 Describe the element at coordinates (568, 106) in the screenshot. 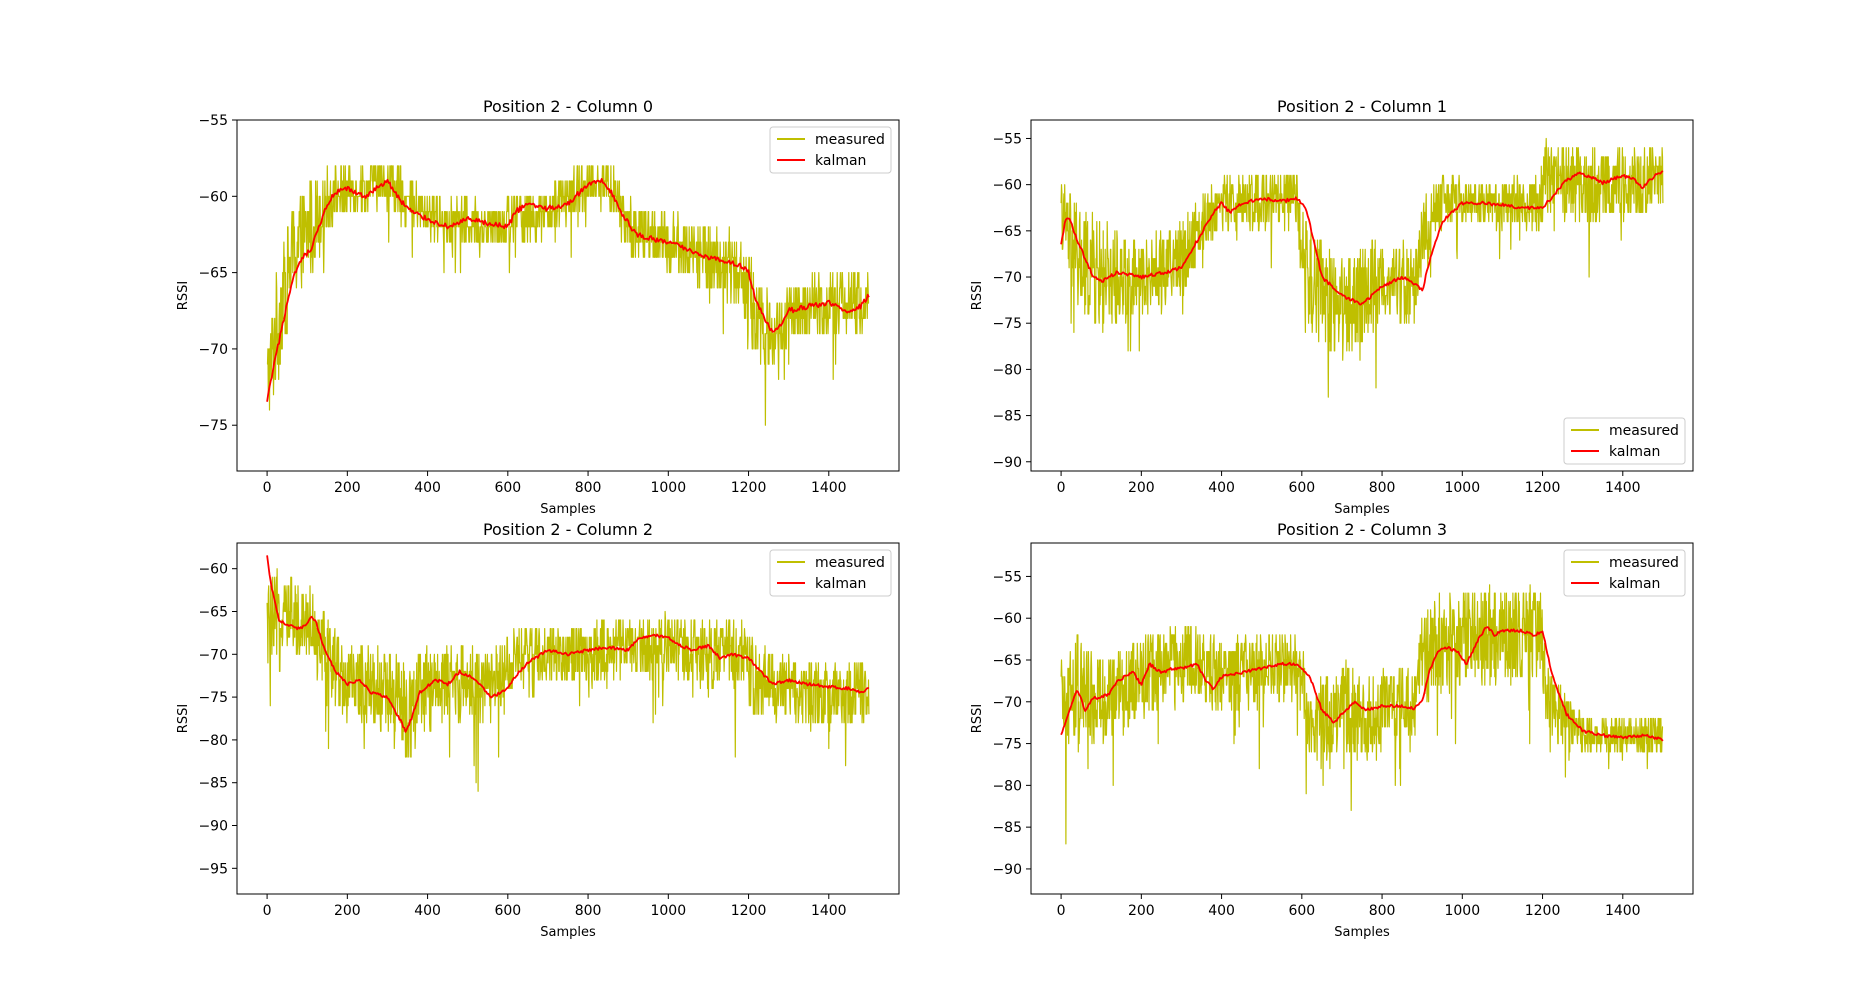

I see `plot-title: Position 2 - Column 0` at that location.